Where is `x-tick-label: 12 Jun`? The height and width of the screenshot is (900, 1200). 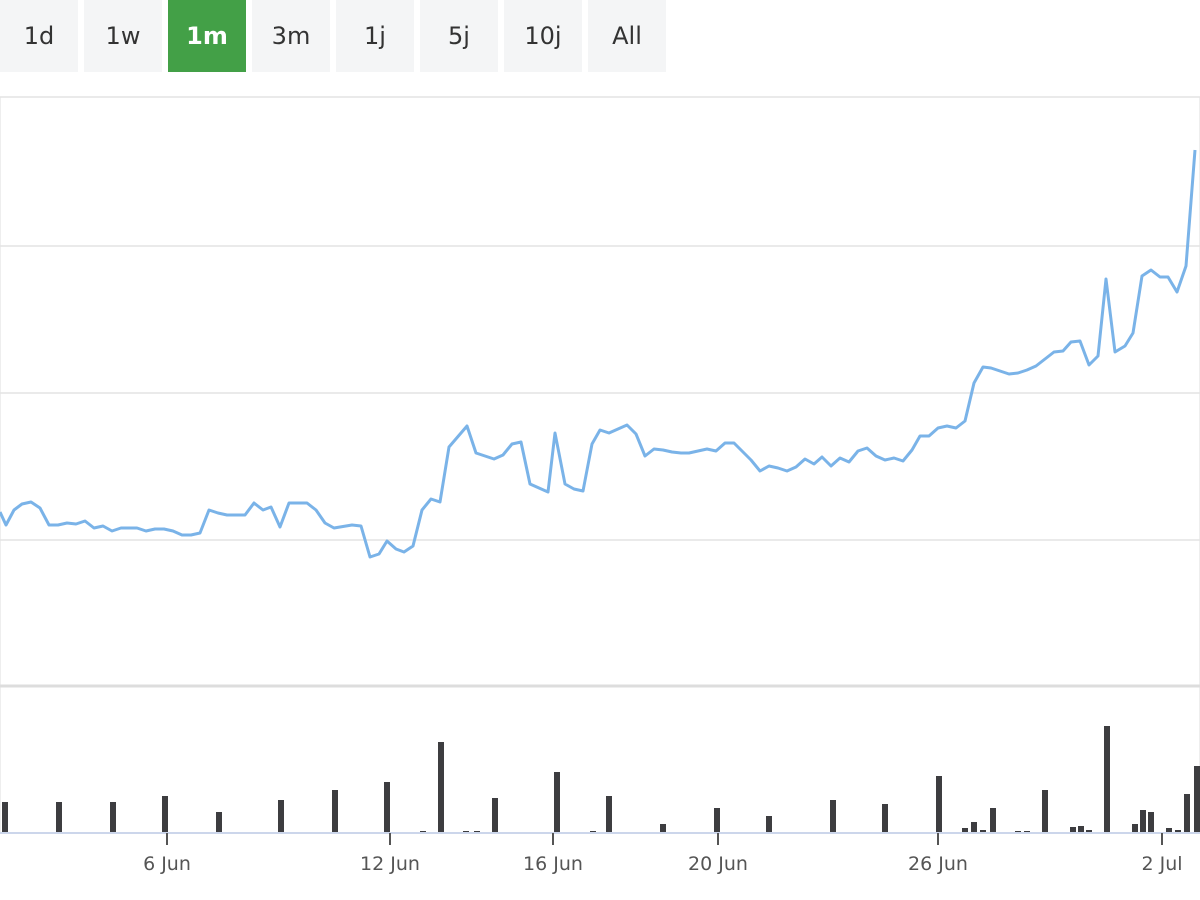 x-tick-label: 12 Jun is located at coordinates (390, 864).